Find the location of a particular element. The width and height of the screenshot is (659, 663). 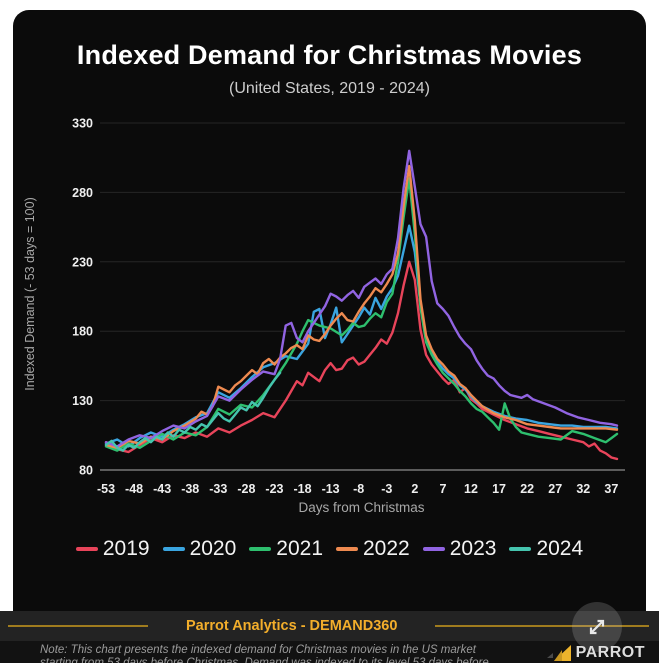

legend-item-2020: 2020 is located at coordinates (199, 549).